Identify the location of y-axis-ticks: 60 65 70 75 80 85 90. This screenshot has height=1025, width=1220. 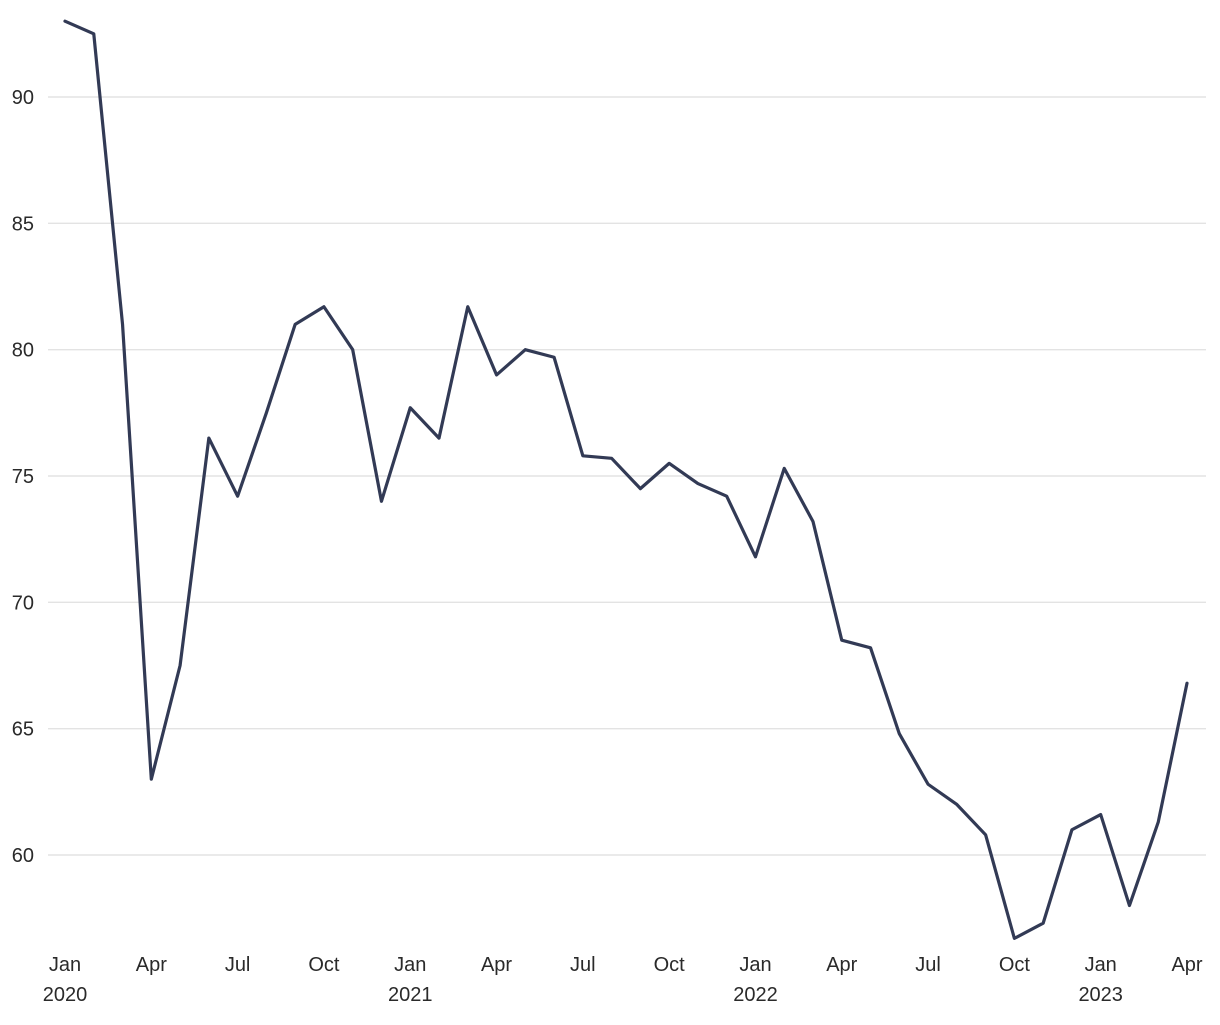
(23, 477).